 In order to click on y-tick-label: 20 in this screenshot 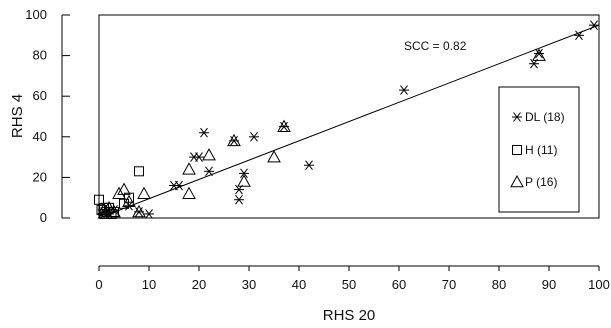, I will do `click(40, 176)`.